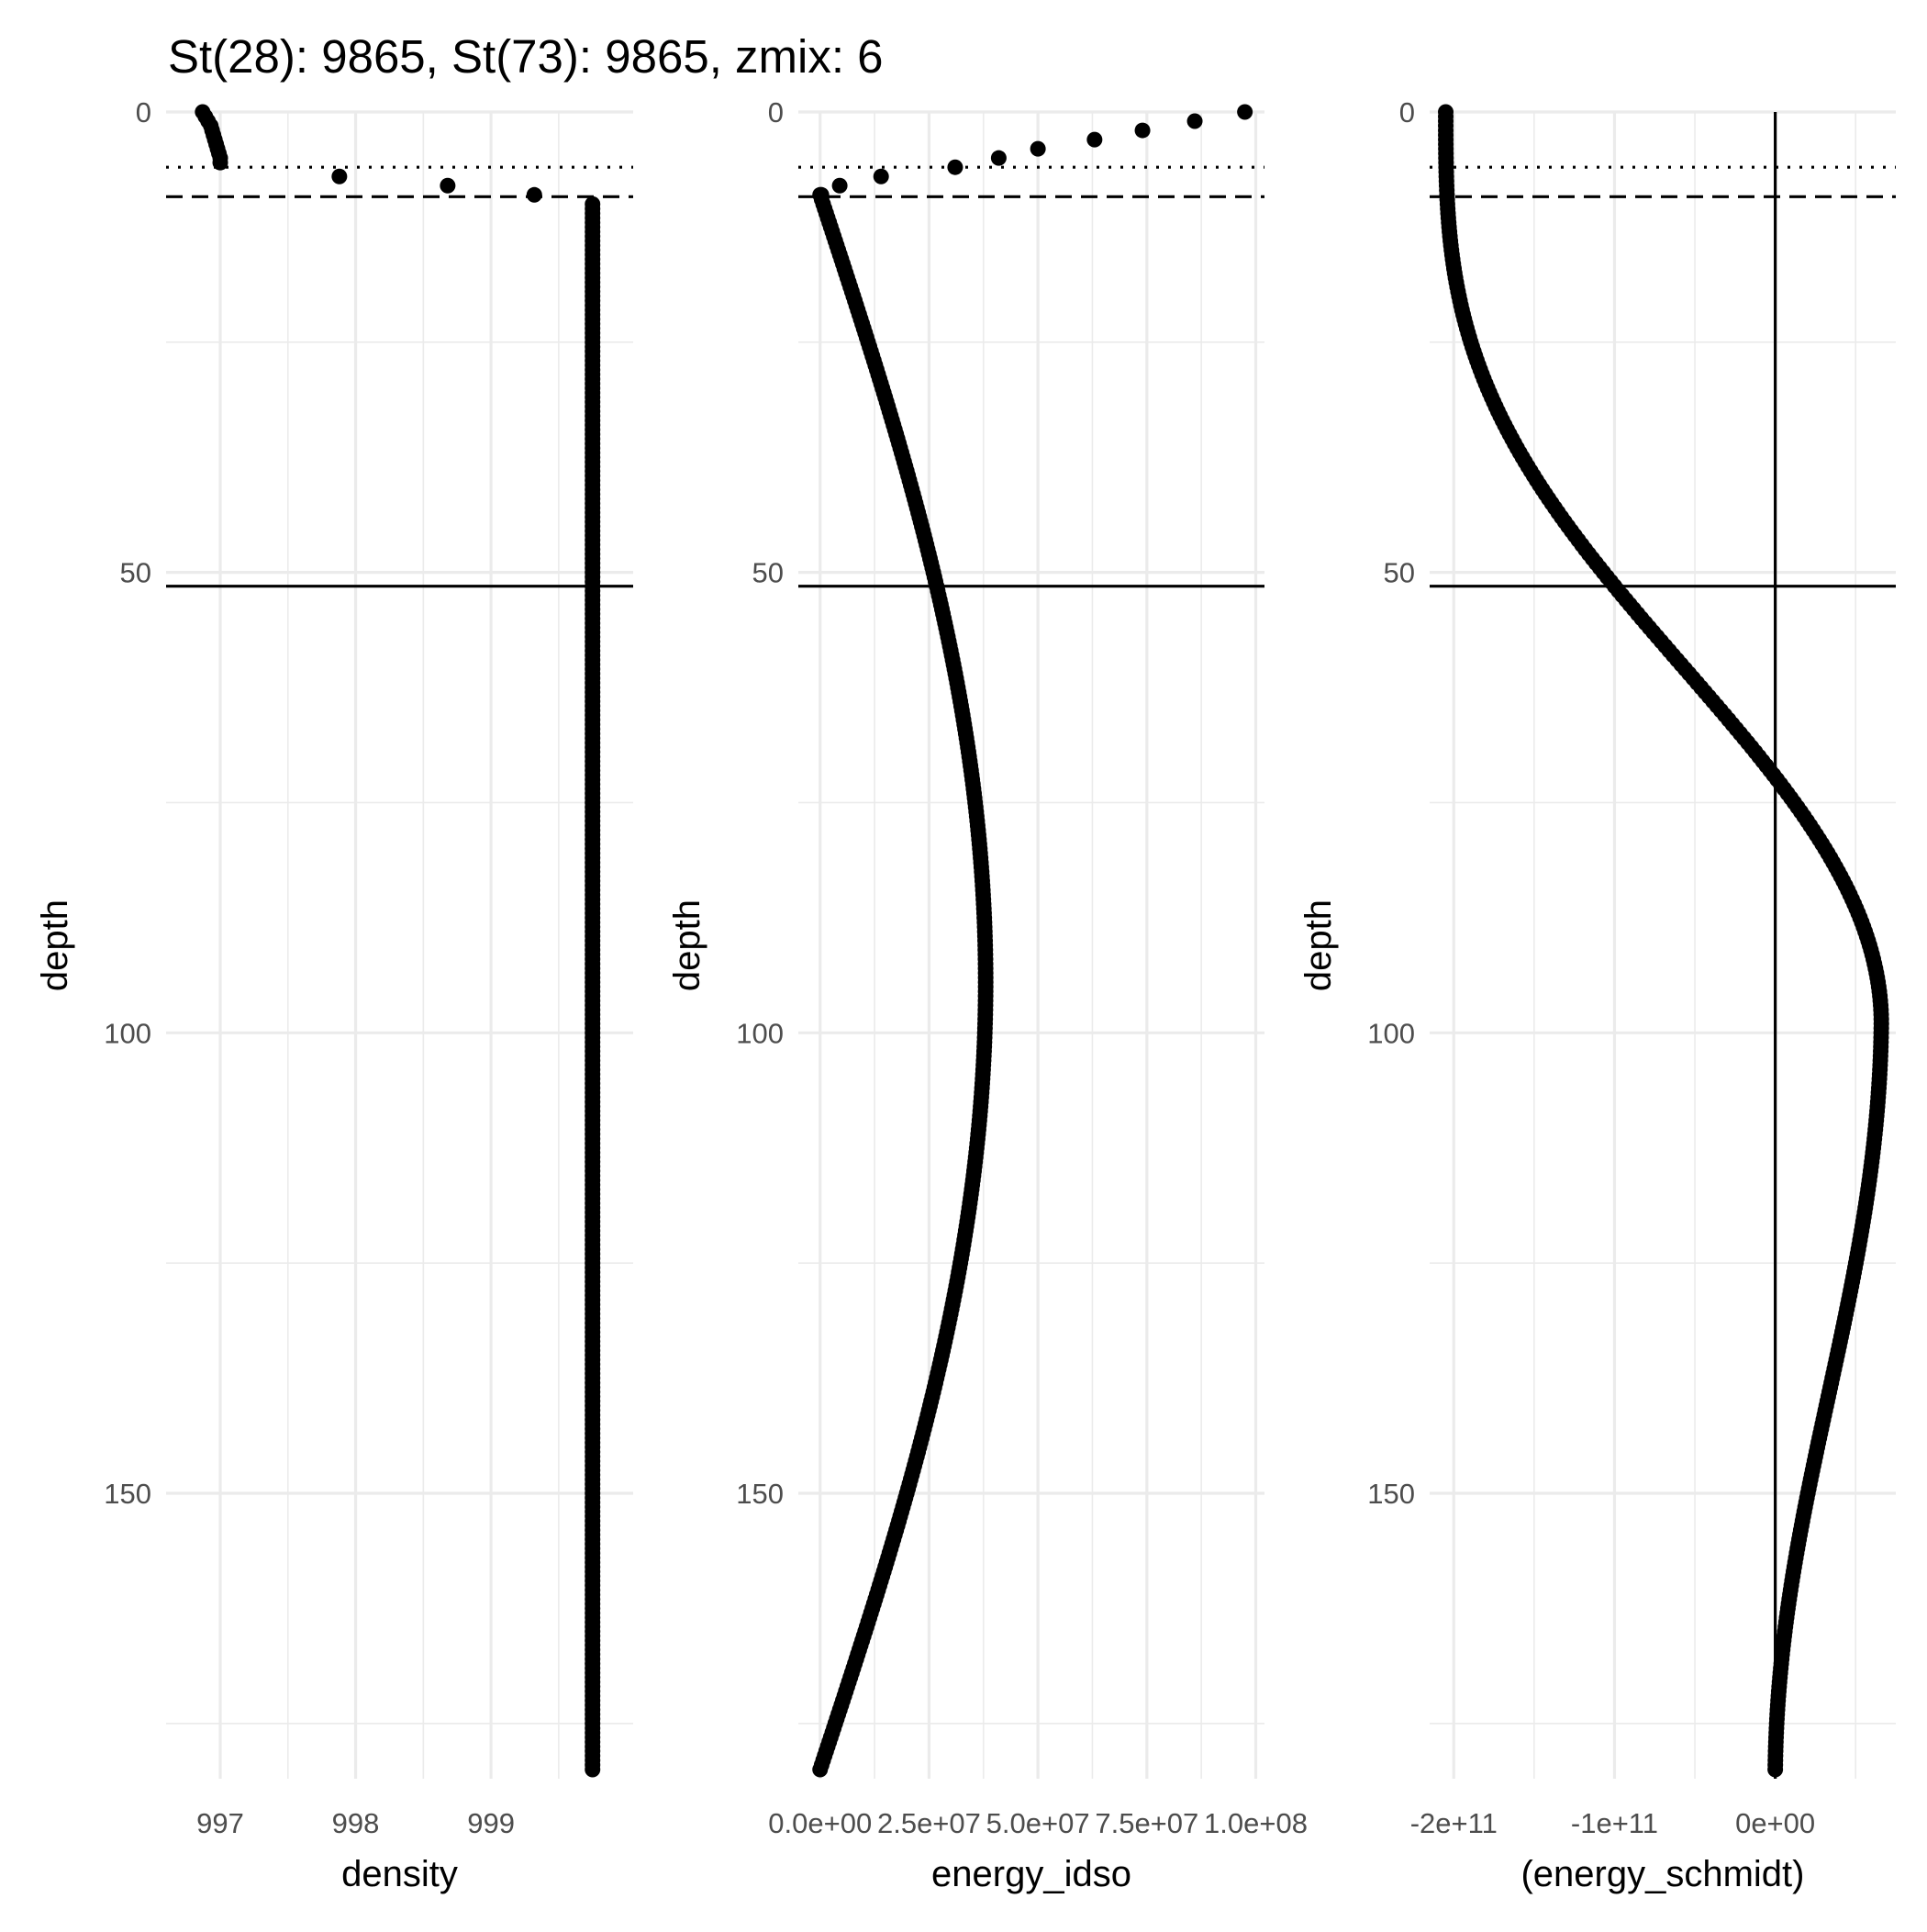  What do you see at coordinates (1038, 1823) in the screenshot?
I see `x-tick-label: 5.0e+07` at bounding box center [1038, 1823].